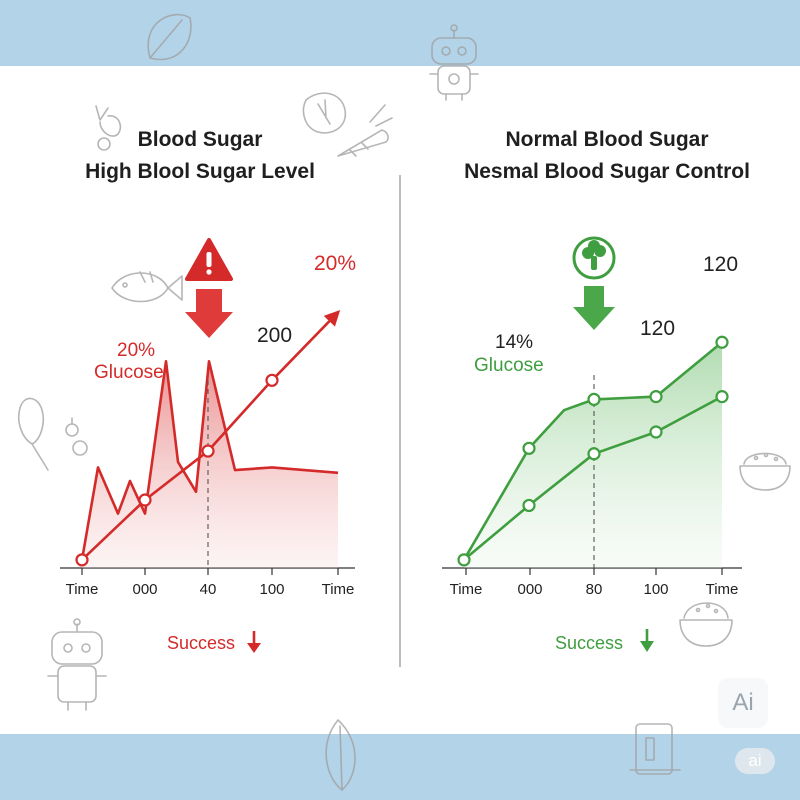 The height and width of the screenshot is (800, 800). What do you see at coordinates (400, 33) in the screenshot?
I see `top-band` at bounding box center [400, 33].